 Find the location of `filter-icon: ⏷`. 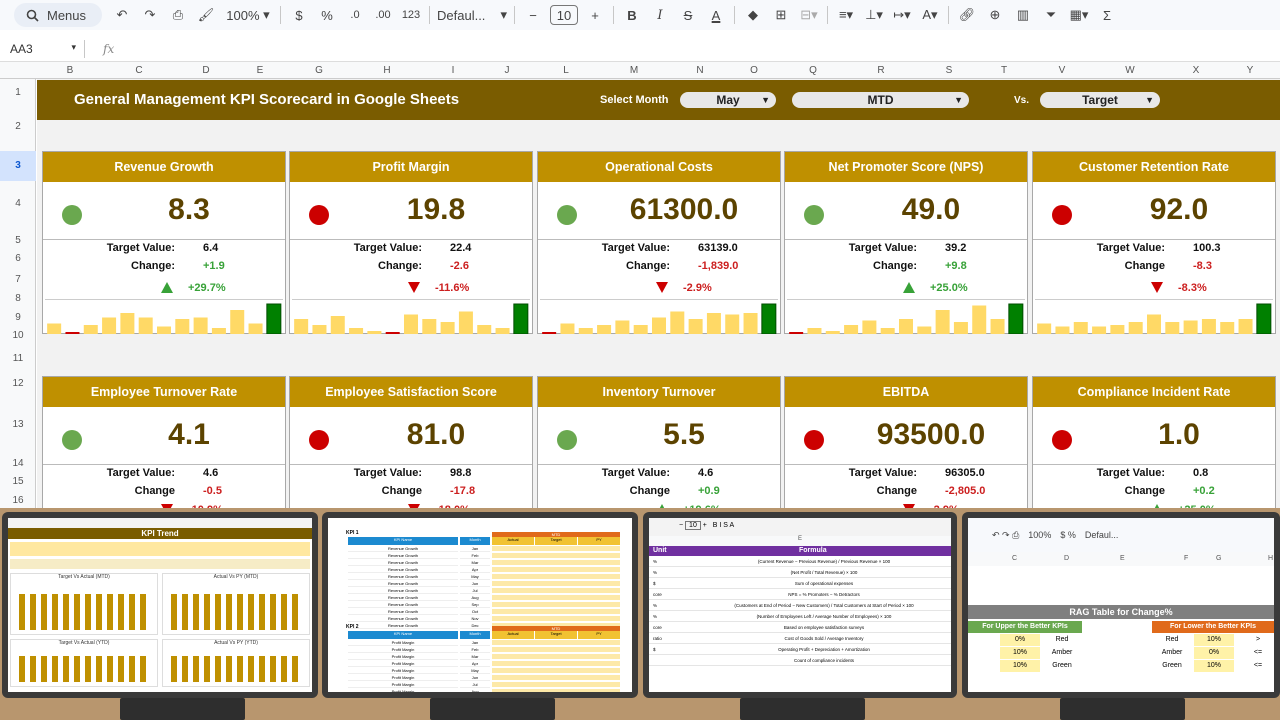

filter-icon: ⏷ is located at coordinates (1051, 14).